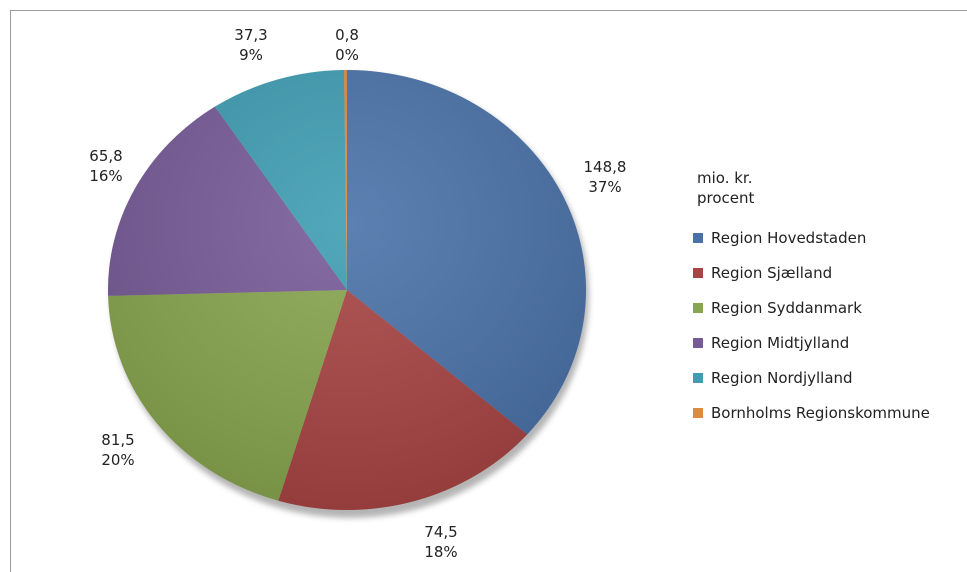  What do you see at coordinates (105, 176) in the screenshot?
I see `percent-label: 16%` at bounding box center [105, 176].